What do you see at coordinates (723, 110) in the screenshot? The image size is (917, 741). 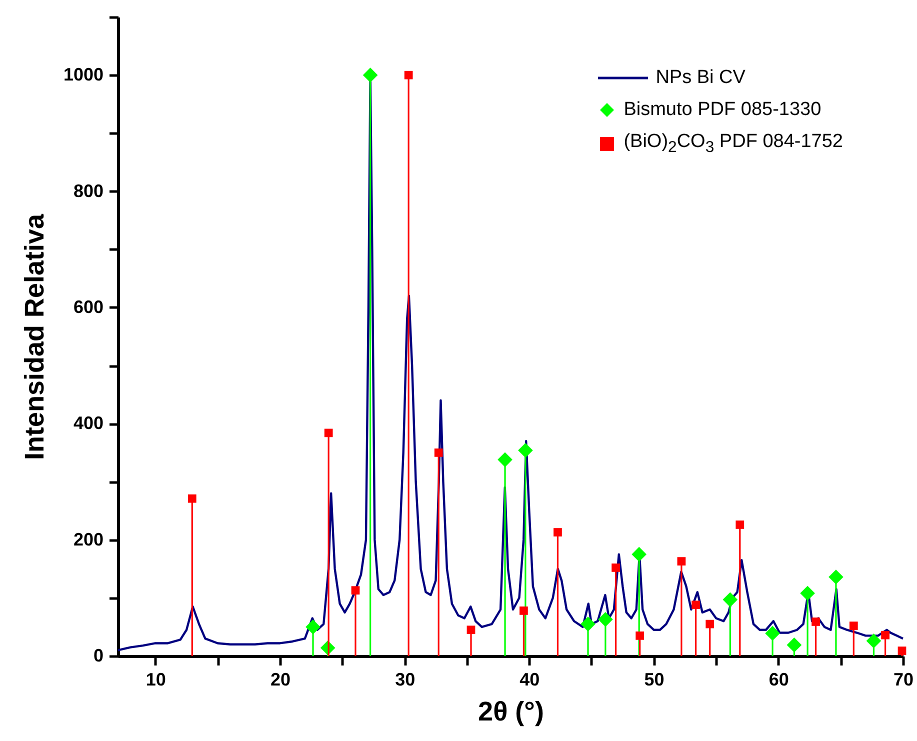 I see `legend-label: Bismuto PDF 085-1330` at bounding box center [723, 110].